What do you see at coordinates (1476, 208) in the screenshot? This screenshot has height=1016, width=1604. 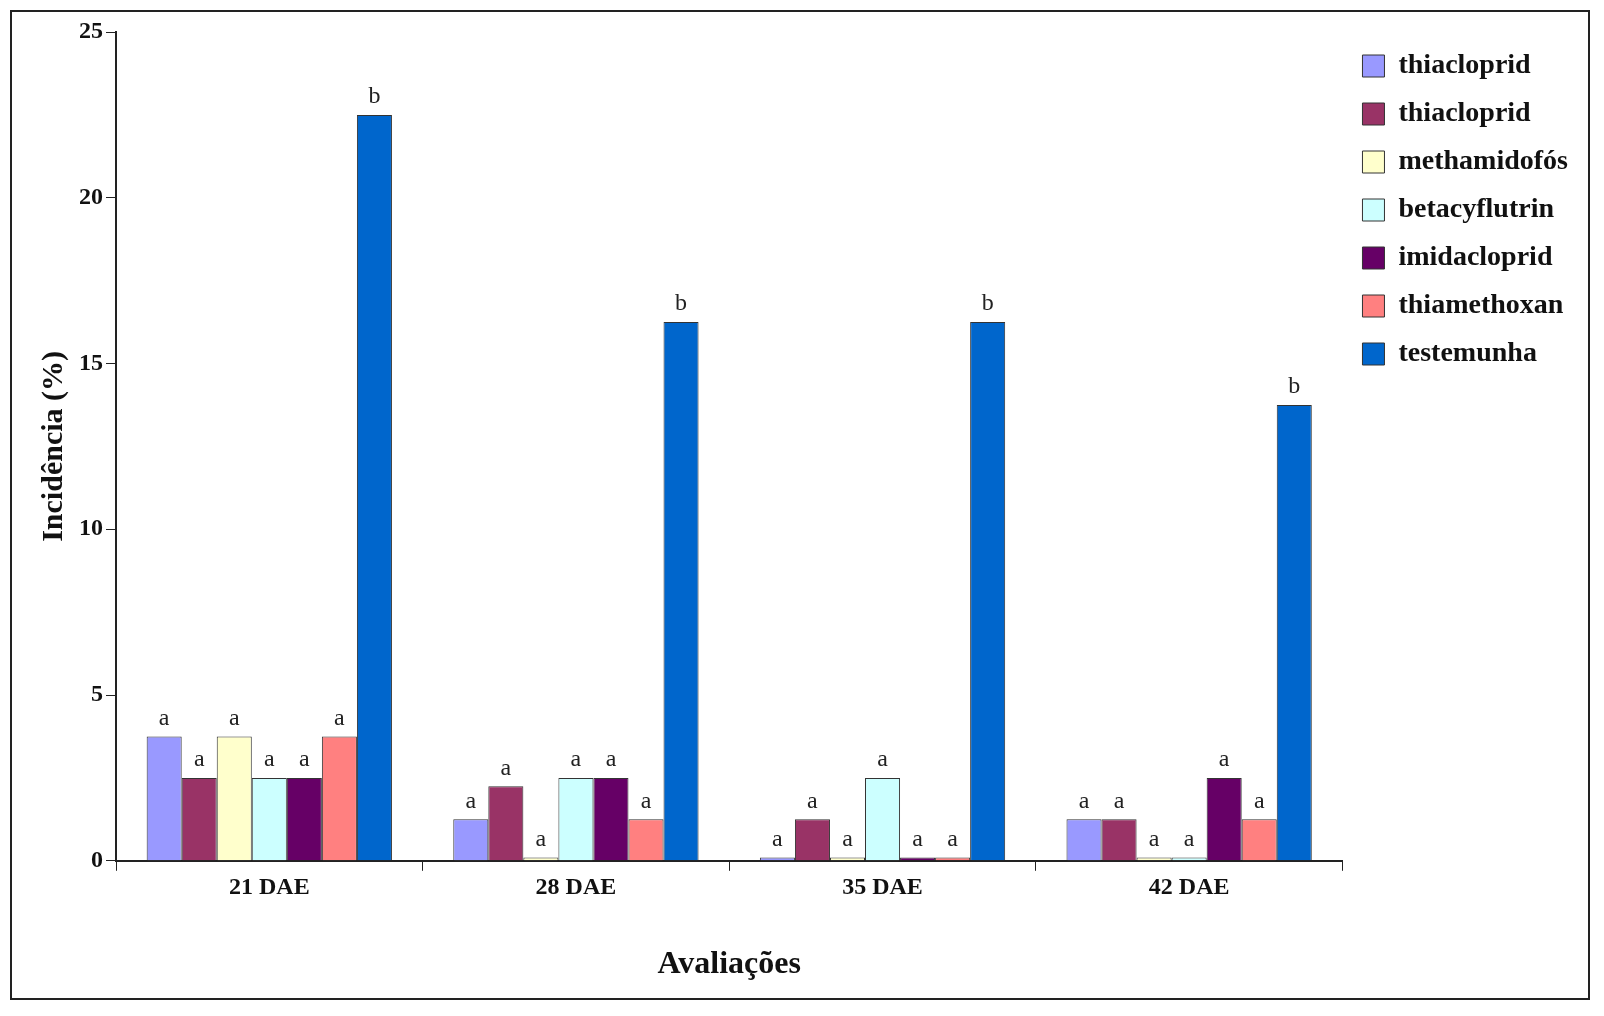 I see `legend-label: betacyflutrin` at bounding box center [1476, 208].